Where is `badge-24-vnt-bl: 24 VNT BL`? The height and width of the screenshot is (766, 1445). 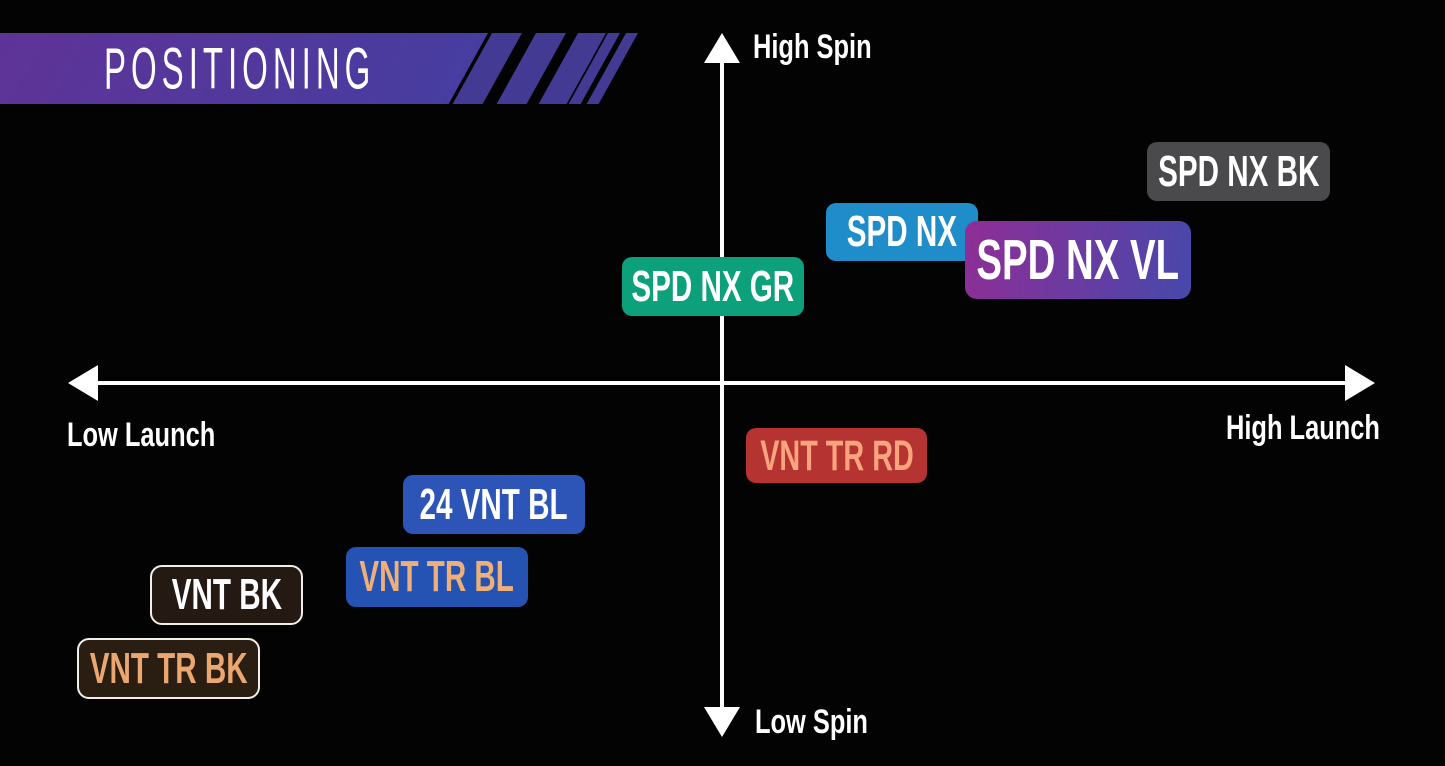 badge-24-vnt-bl: 24 VNT BL is located at coordinates (494, 504).